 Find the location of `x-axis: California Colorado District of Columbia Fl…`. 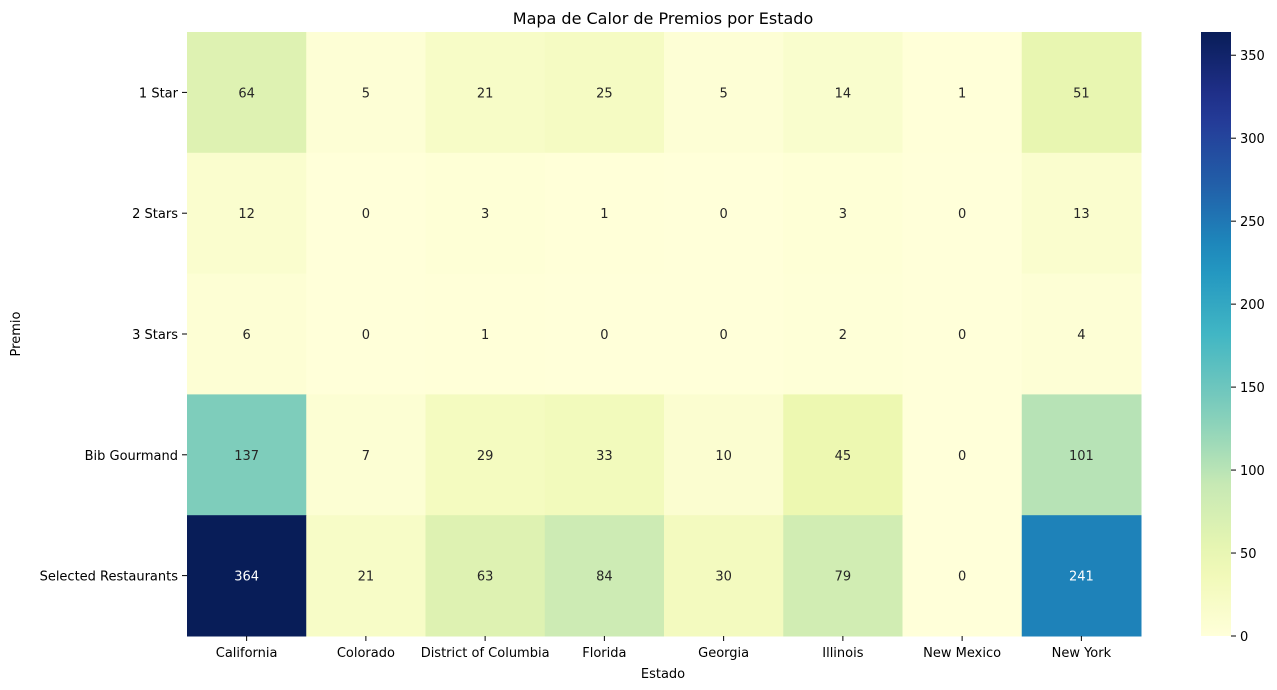

x-axis: California Colorado District of Columbia Fl… is located at coordinates (664, 648).